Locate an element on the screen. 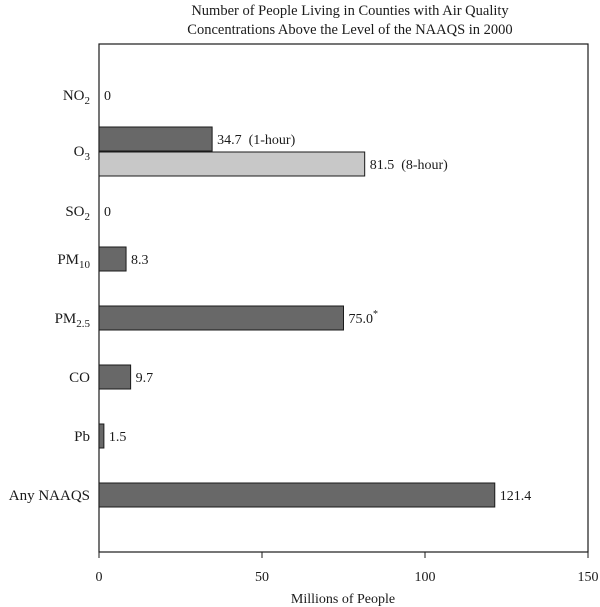  bar-value-label: 75.0* is located at coordinates (364, 318).